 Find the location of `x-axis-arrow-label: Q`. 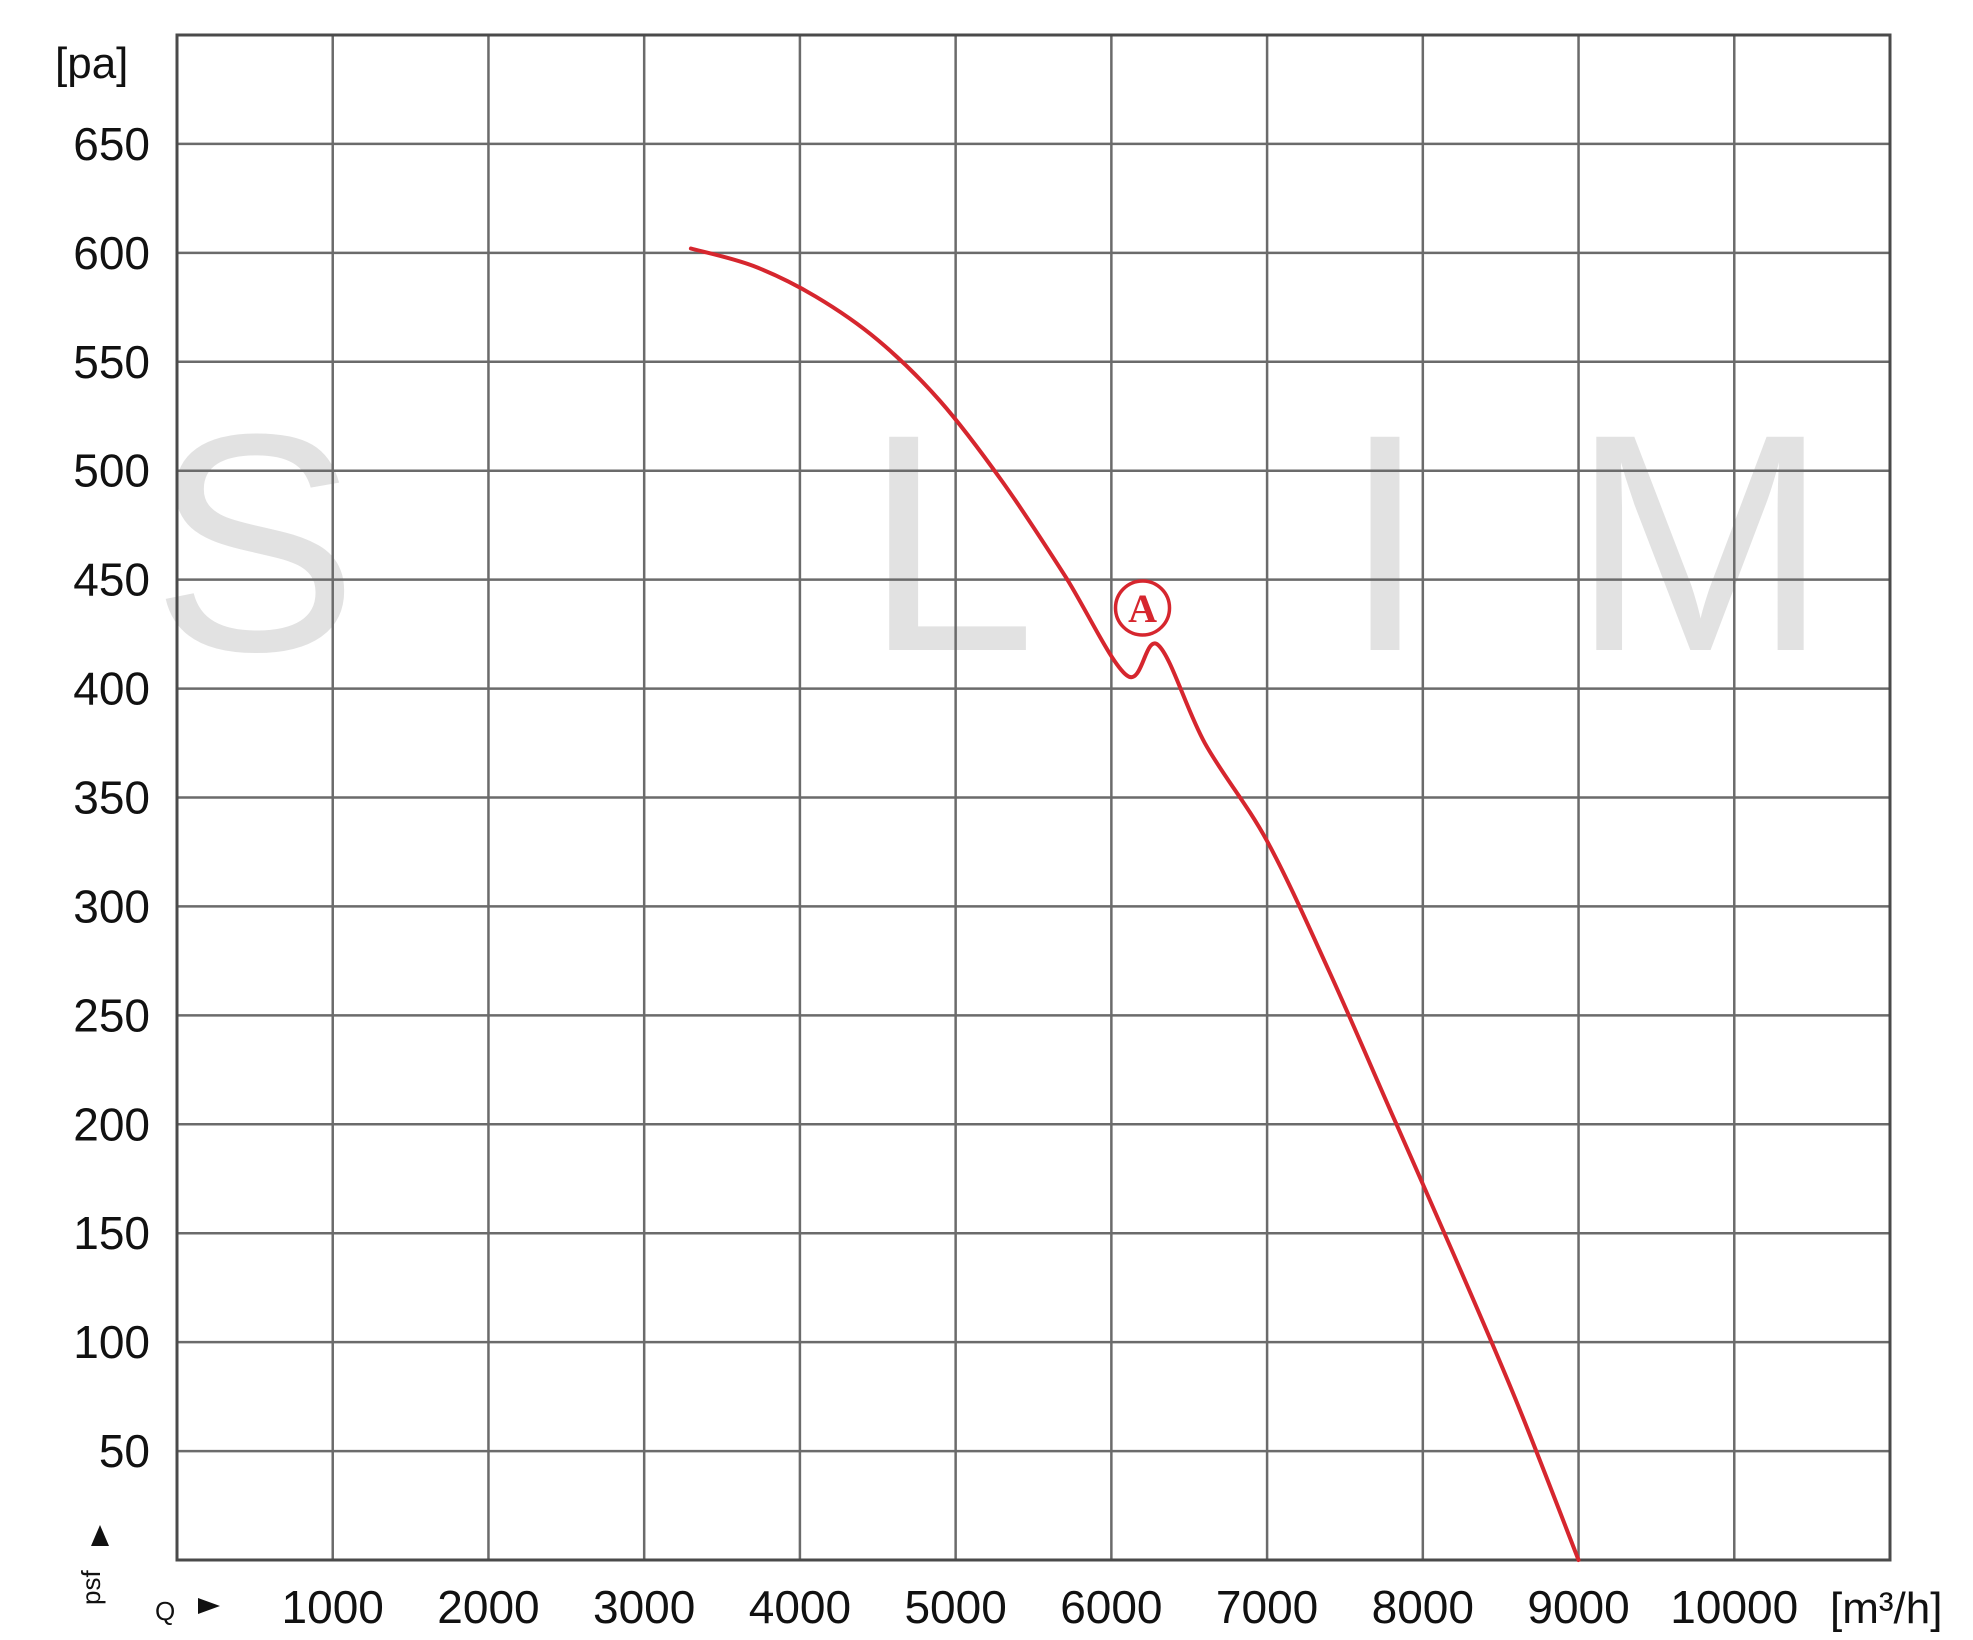

x-axis-arrow-label: Q is located at coordinates (187, 1611).